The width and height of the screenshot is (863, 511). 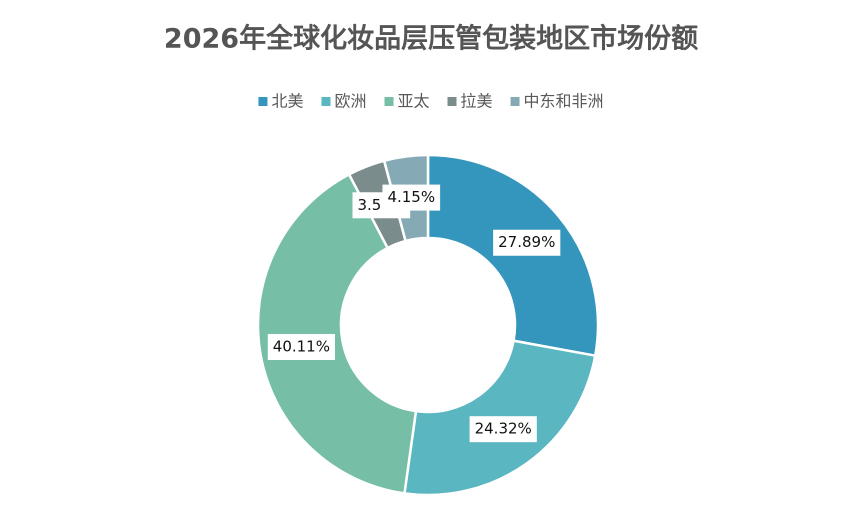 What do you see at coordinates (337, 333) in the screenshot?
I see `donut-segment` at bounding box center [337, 333].